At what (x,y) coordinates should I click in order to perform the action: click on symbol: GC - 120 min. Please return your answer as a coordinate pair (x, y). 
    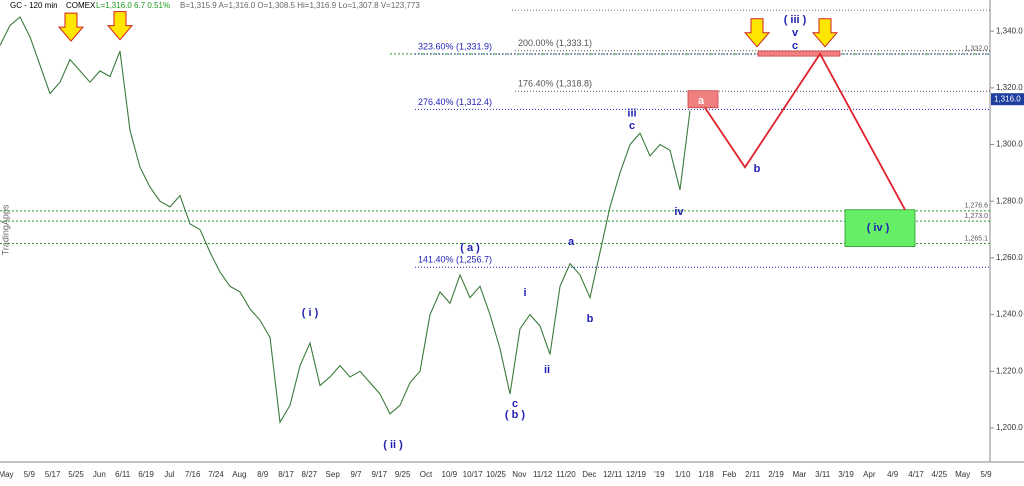
    Looking at the image, I should click on (34, 5).